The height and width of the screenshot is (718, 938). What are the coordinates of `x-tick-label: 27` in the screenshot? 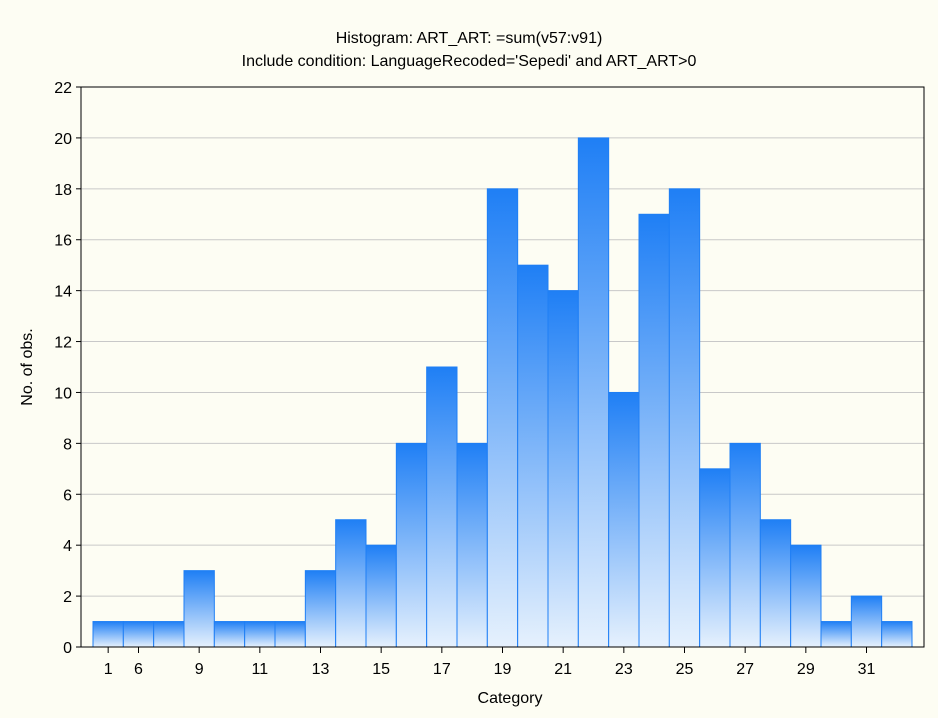 It's located at (745, 669).